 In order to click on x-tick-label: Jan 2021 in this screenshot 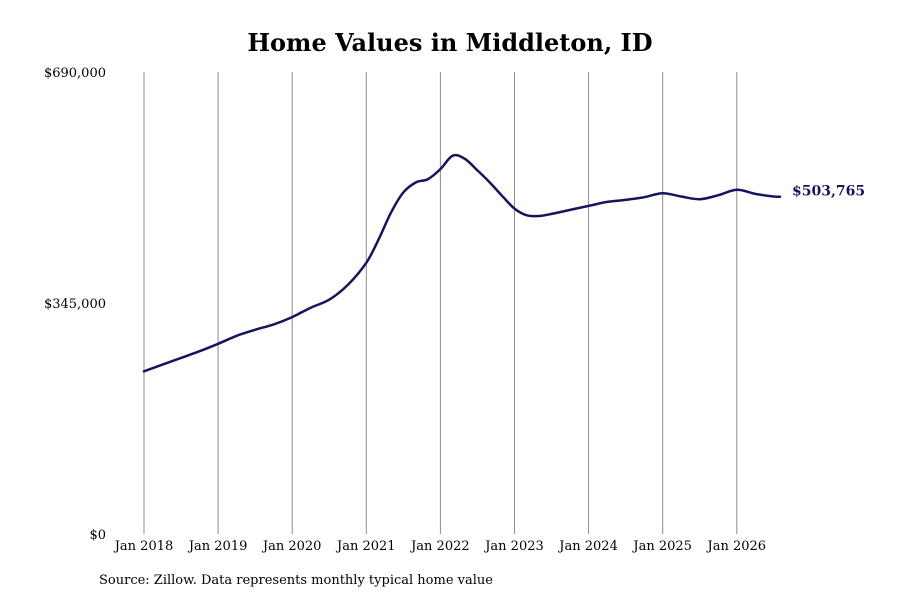, I will do `click(365, 546)`.